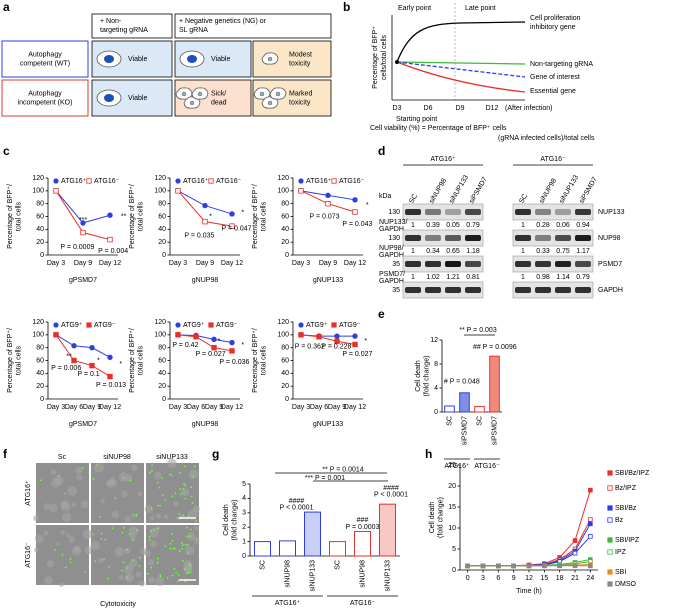 The width and height of the screenshot is (685, 613). I want to click on legend-label: ATG16⁻, so click(352, 181).